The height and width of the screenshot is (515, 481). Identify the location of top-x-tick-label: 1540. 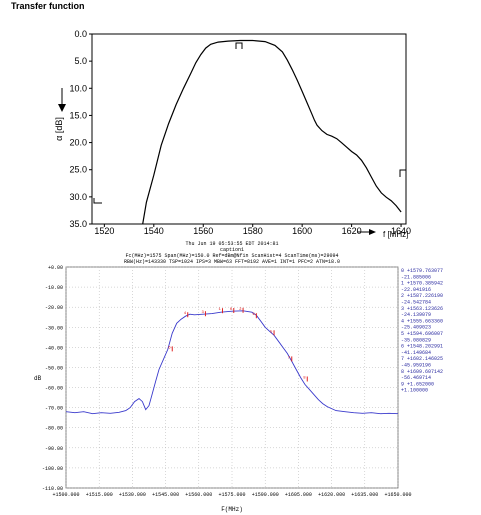
(154, 231).